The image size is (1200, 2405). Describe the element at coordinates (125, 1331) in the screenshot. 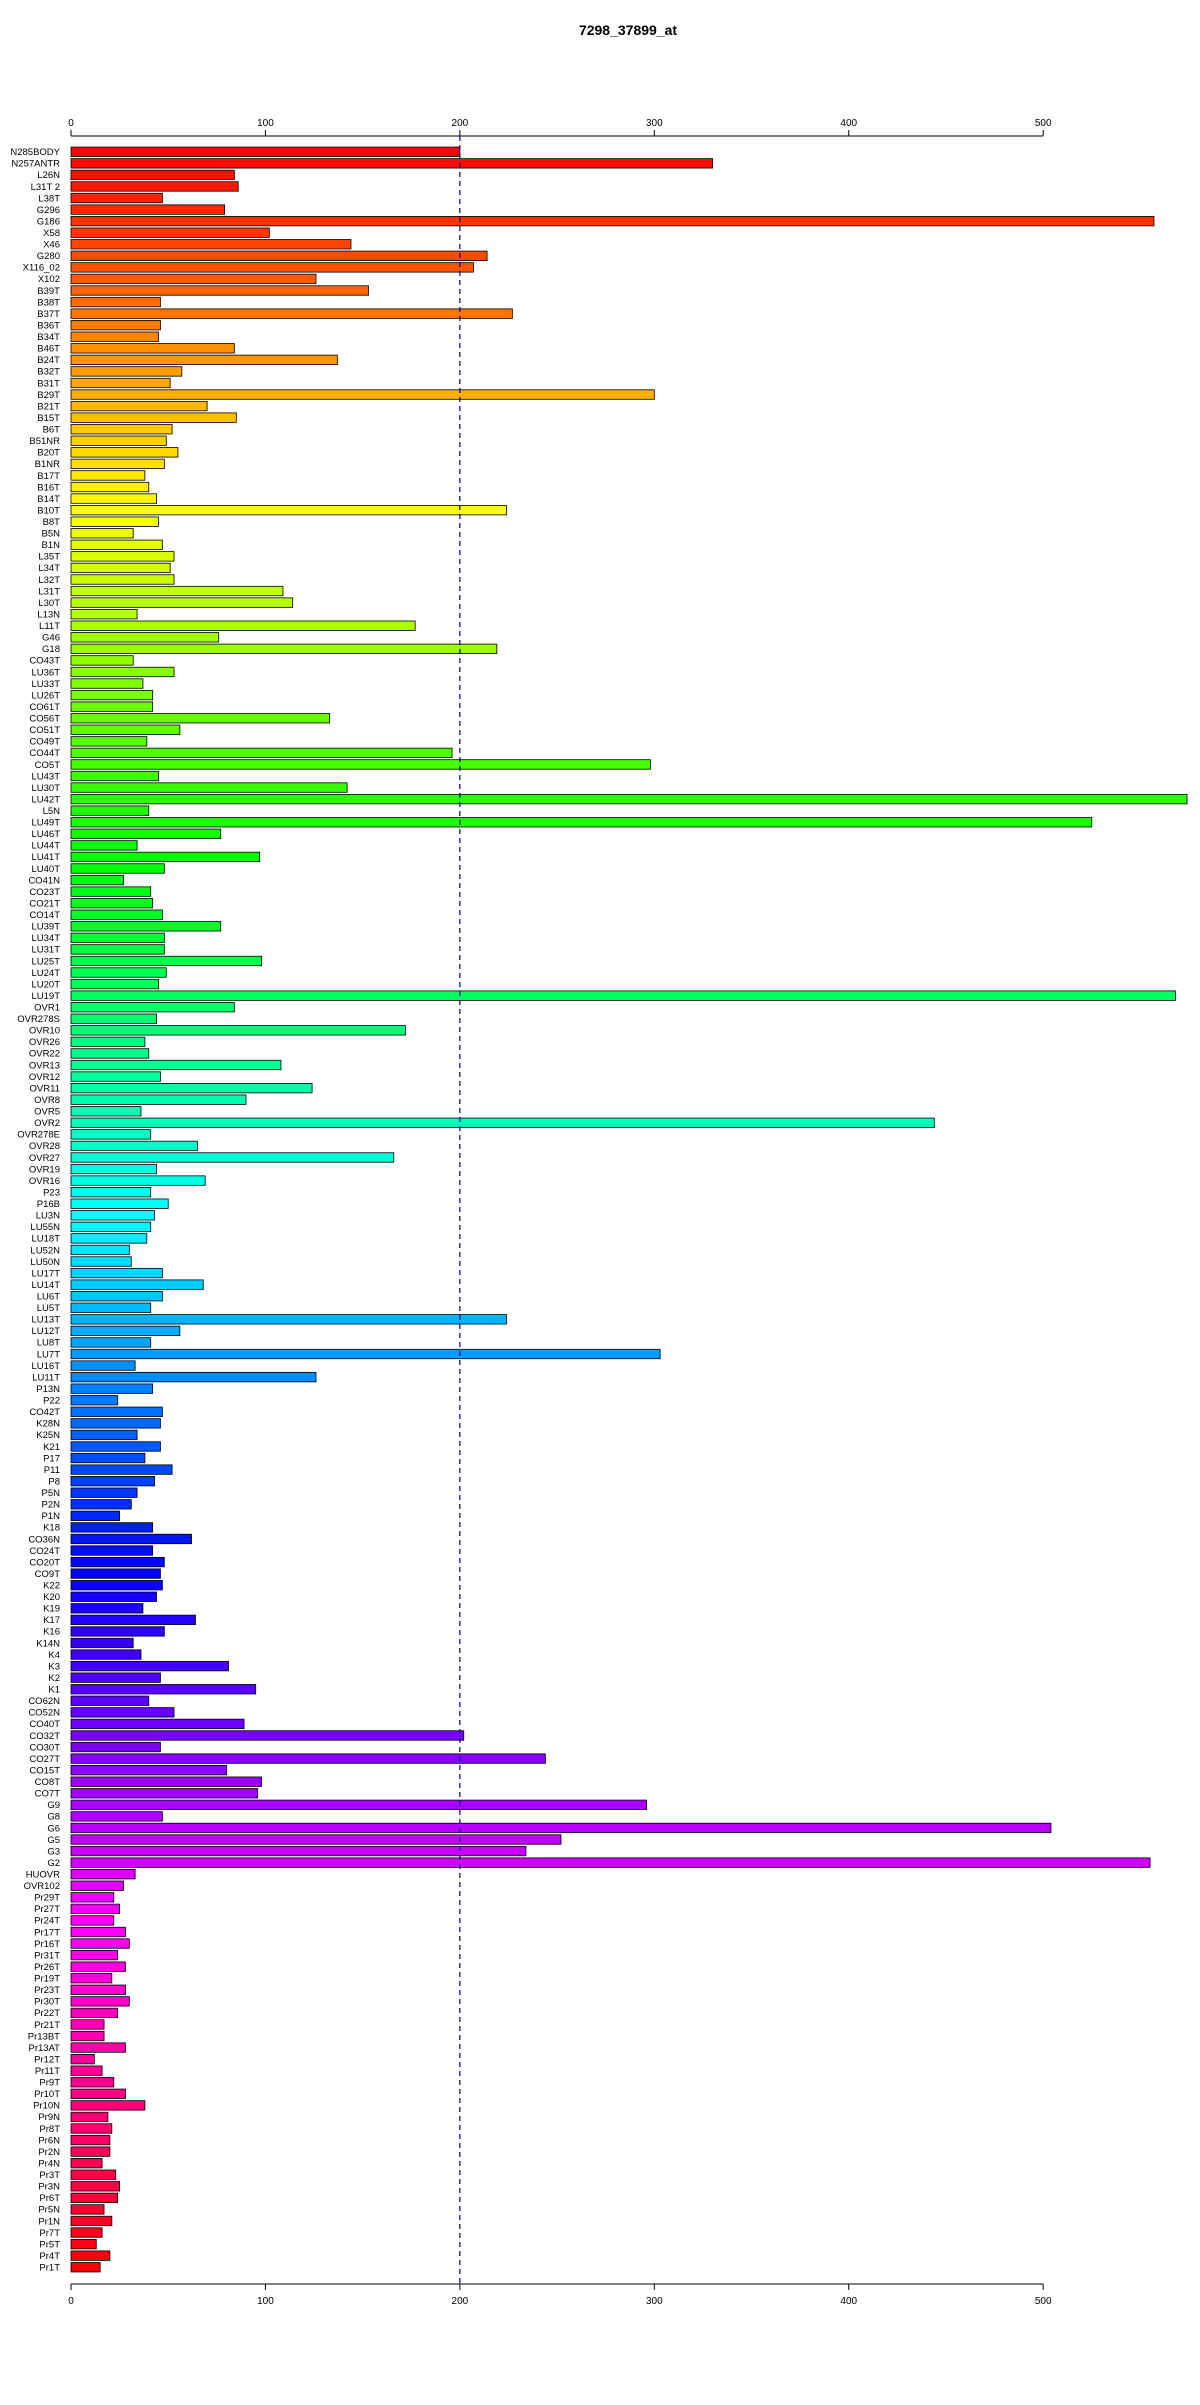

I see `bar-LU12T` at that location.